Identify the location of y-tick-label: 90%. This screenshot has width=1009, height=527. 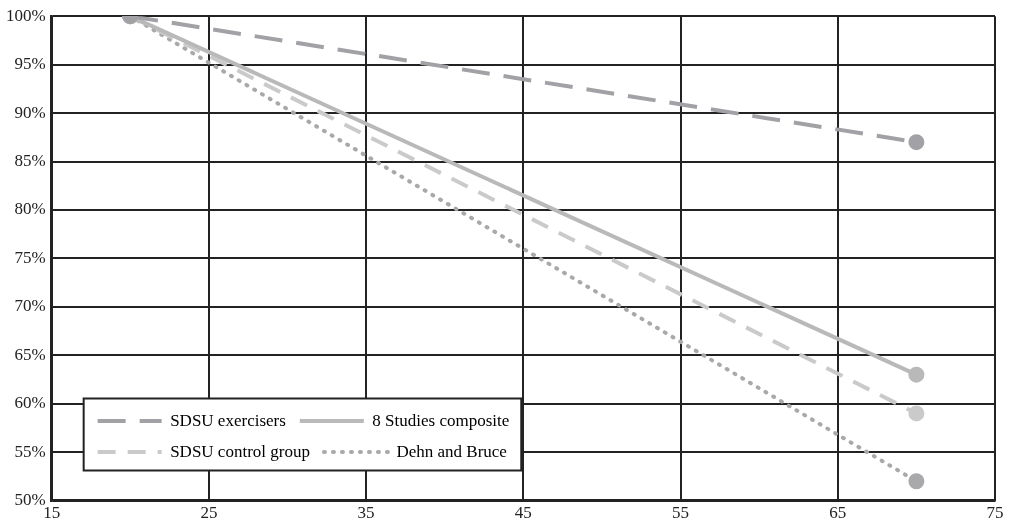
(30, 112).